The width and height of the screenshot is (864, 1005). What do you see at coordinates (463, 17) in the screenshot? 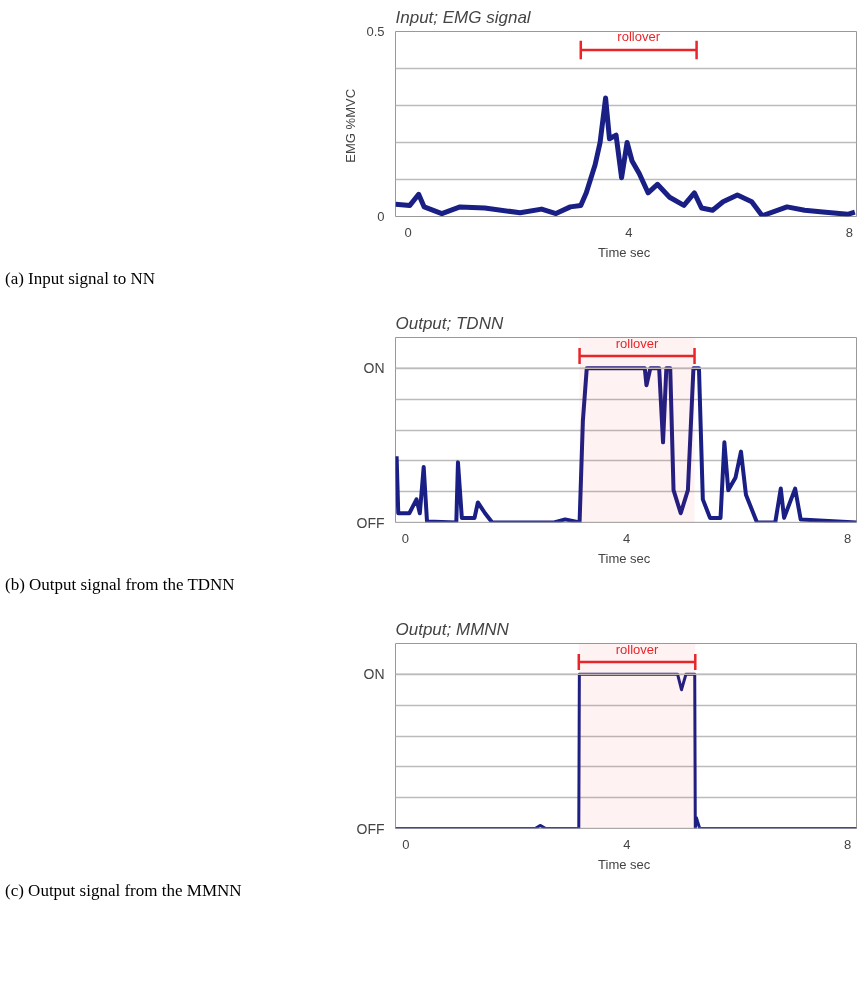
I see `chart-title: Input; EMG signal` at bounding box center [463, 17].